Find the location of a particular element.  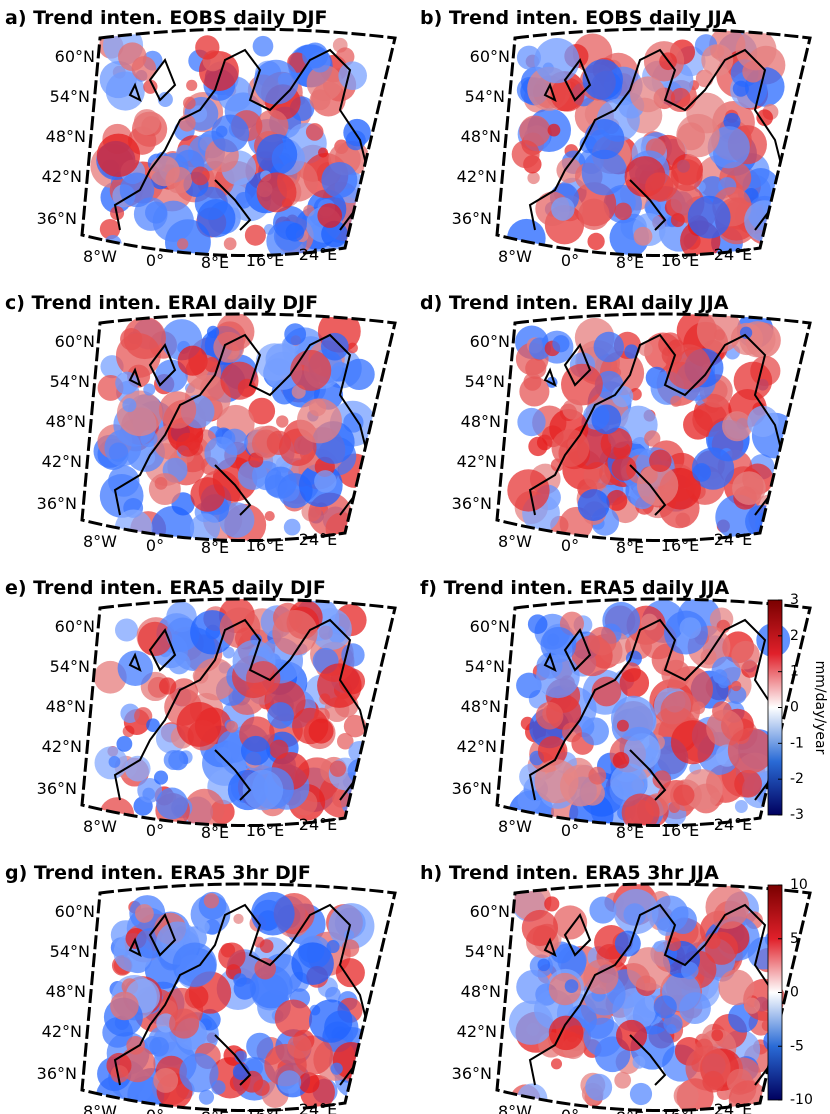

lat-label: 36°N is located at coordinates (57, 1073).